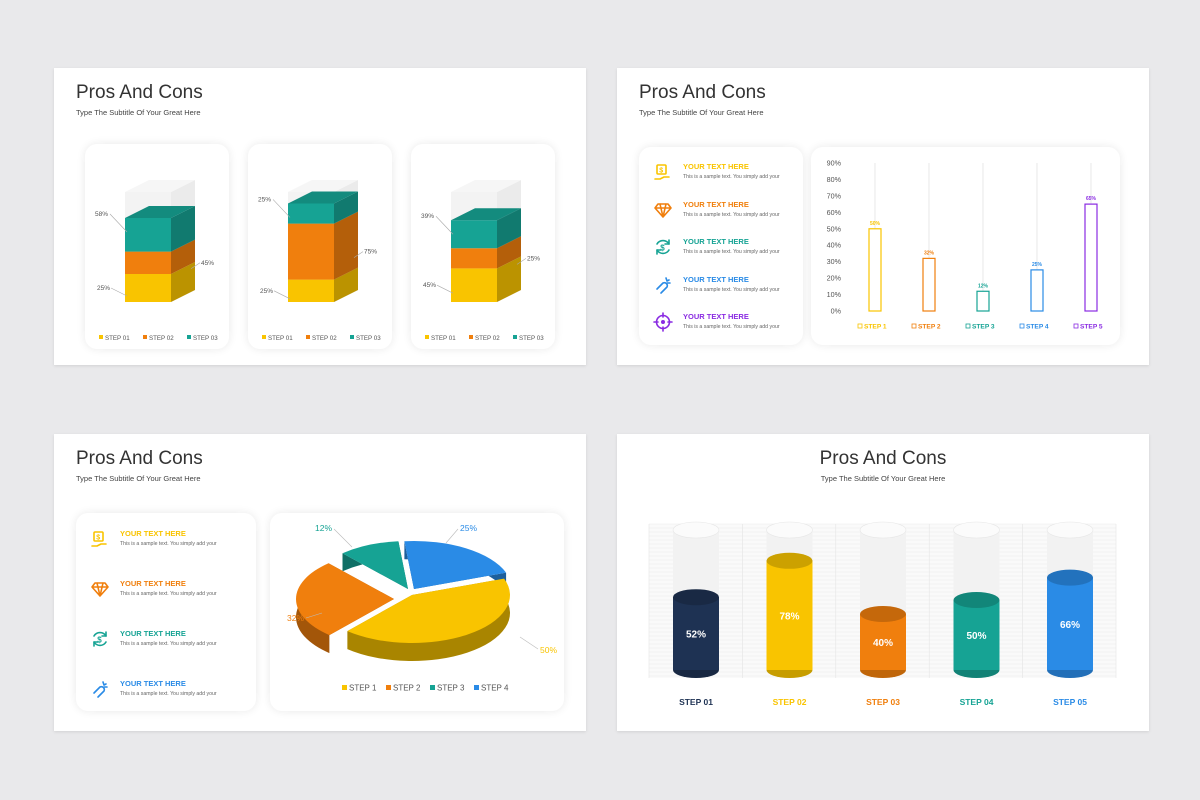 The image size is (1200, 800). I want to click on cylinder-value-label: 52%, so click(696, 635).